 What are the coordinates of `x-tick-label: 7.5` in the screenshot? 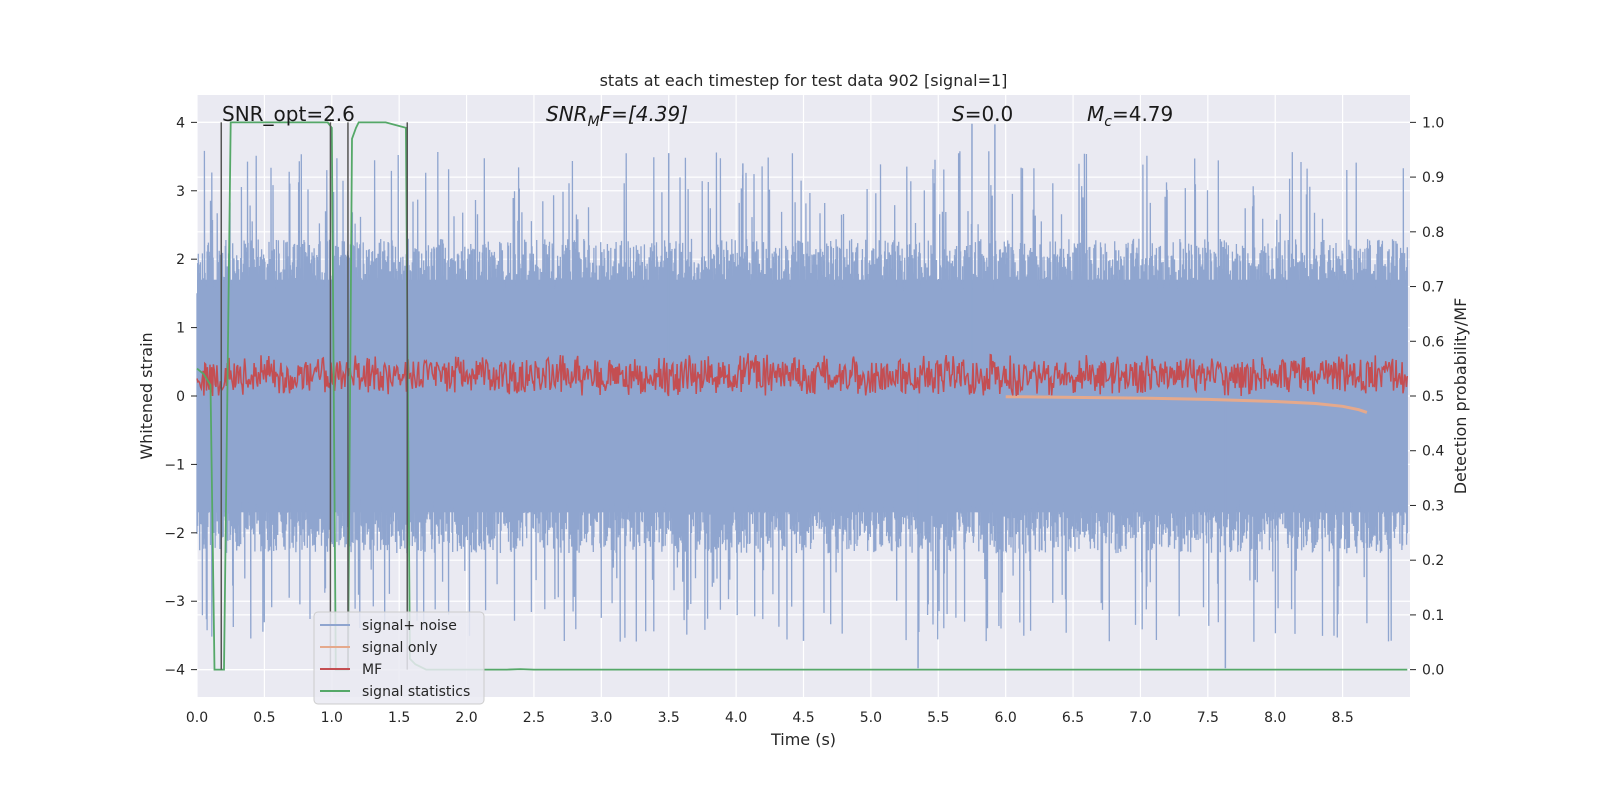 It's located at (1208, 718).